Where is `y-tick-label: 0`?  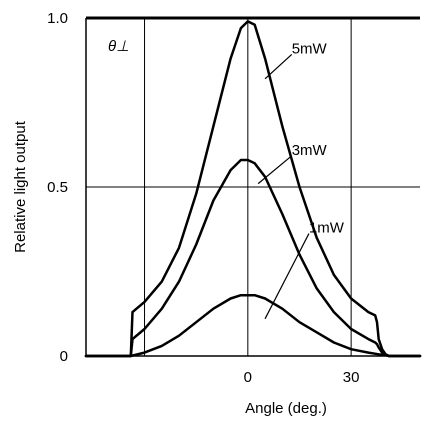
y-tick-label: 0 is located at coordinates (64, 356).